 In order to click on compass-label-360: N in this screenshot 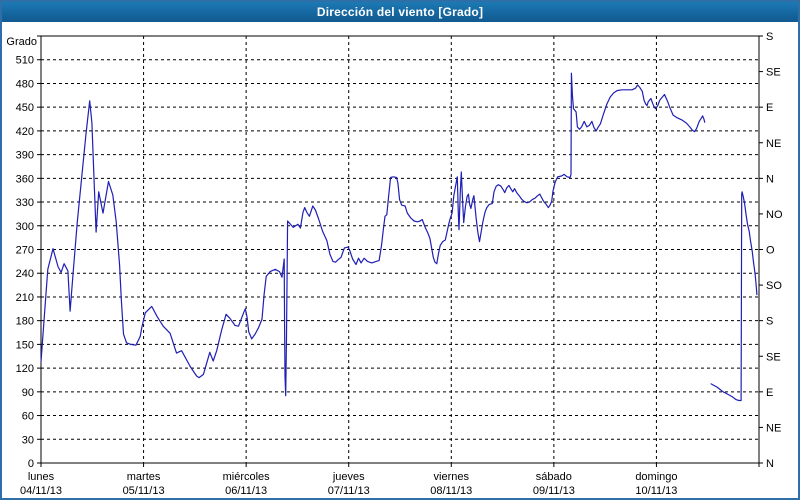, I will do `click(770, 179)`.